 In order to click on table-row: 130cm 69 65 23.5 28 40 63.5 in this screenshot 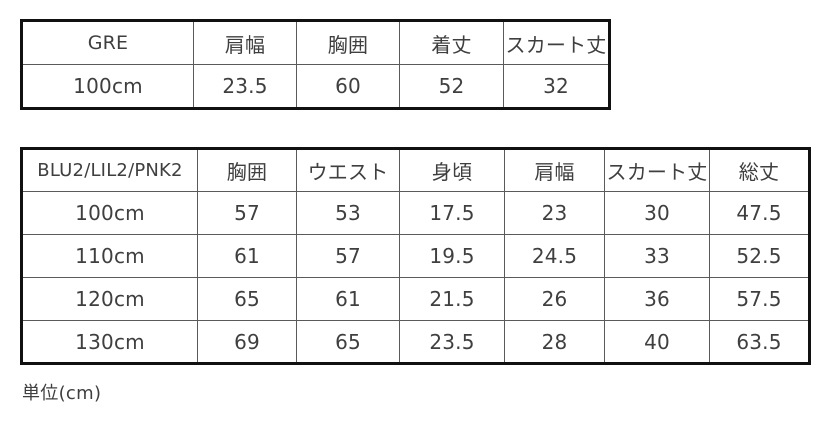, I will do `click(415, 342)`.